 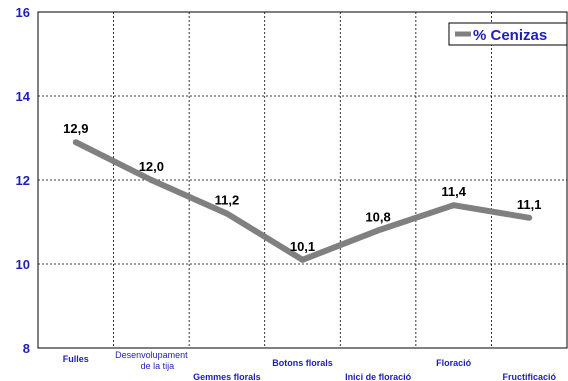 I want to click on data-label: 11,2, so click(x=227, y=200).